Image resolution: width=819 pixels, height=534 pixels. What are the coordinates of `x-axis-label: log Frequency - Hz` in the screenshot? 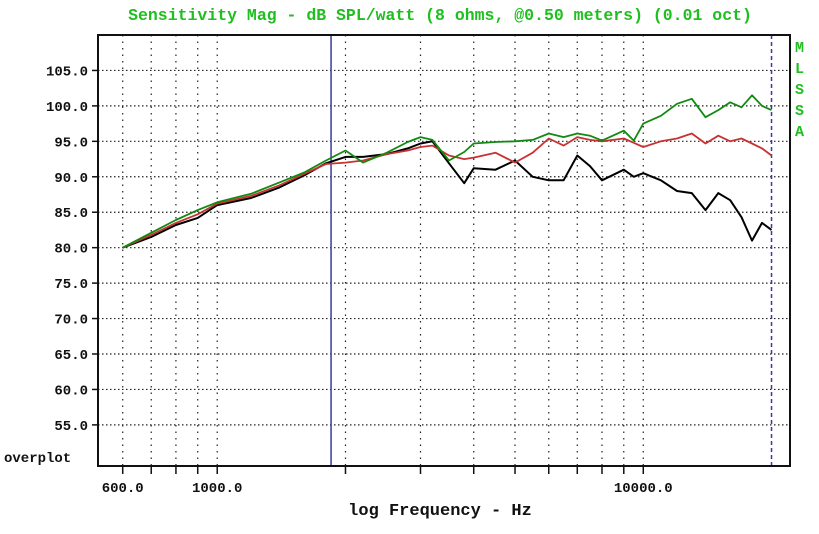 It's located at (440, 511).